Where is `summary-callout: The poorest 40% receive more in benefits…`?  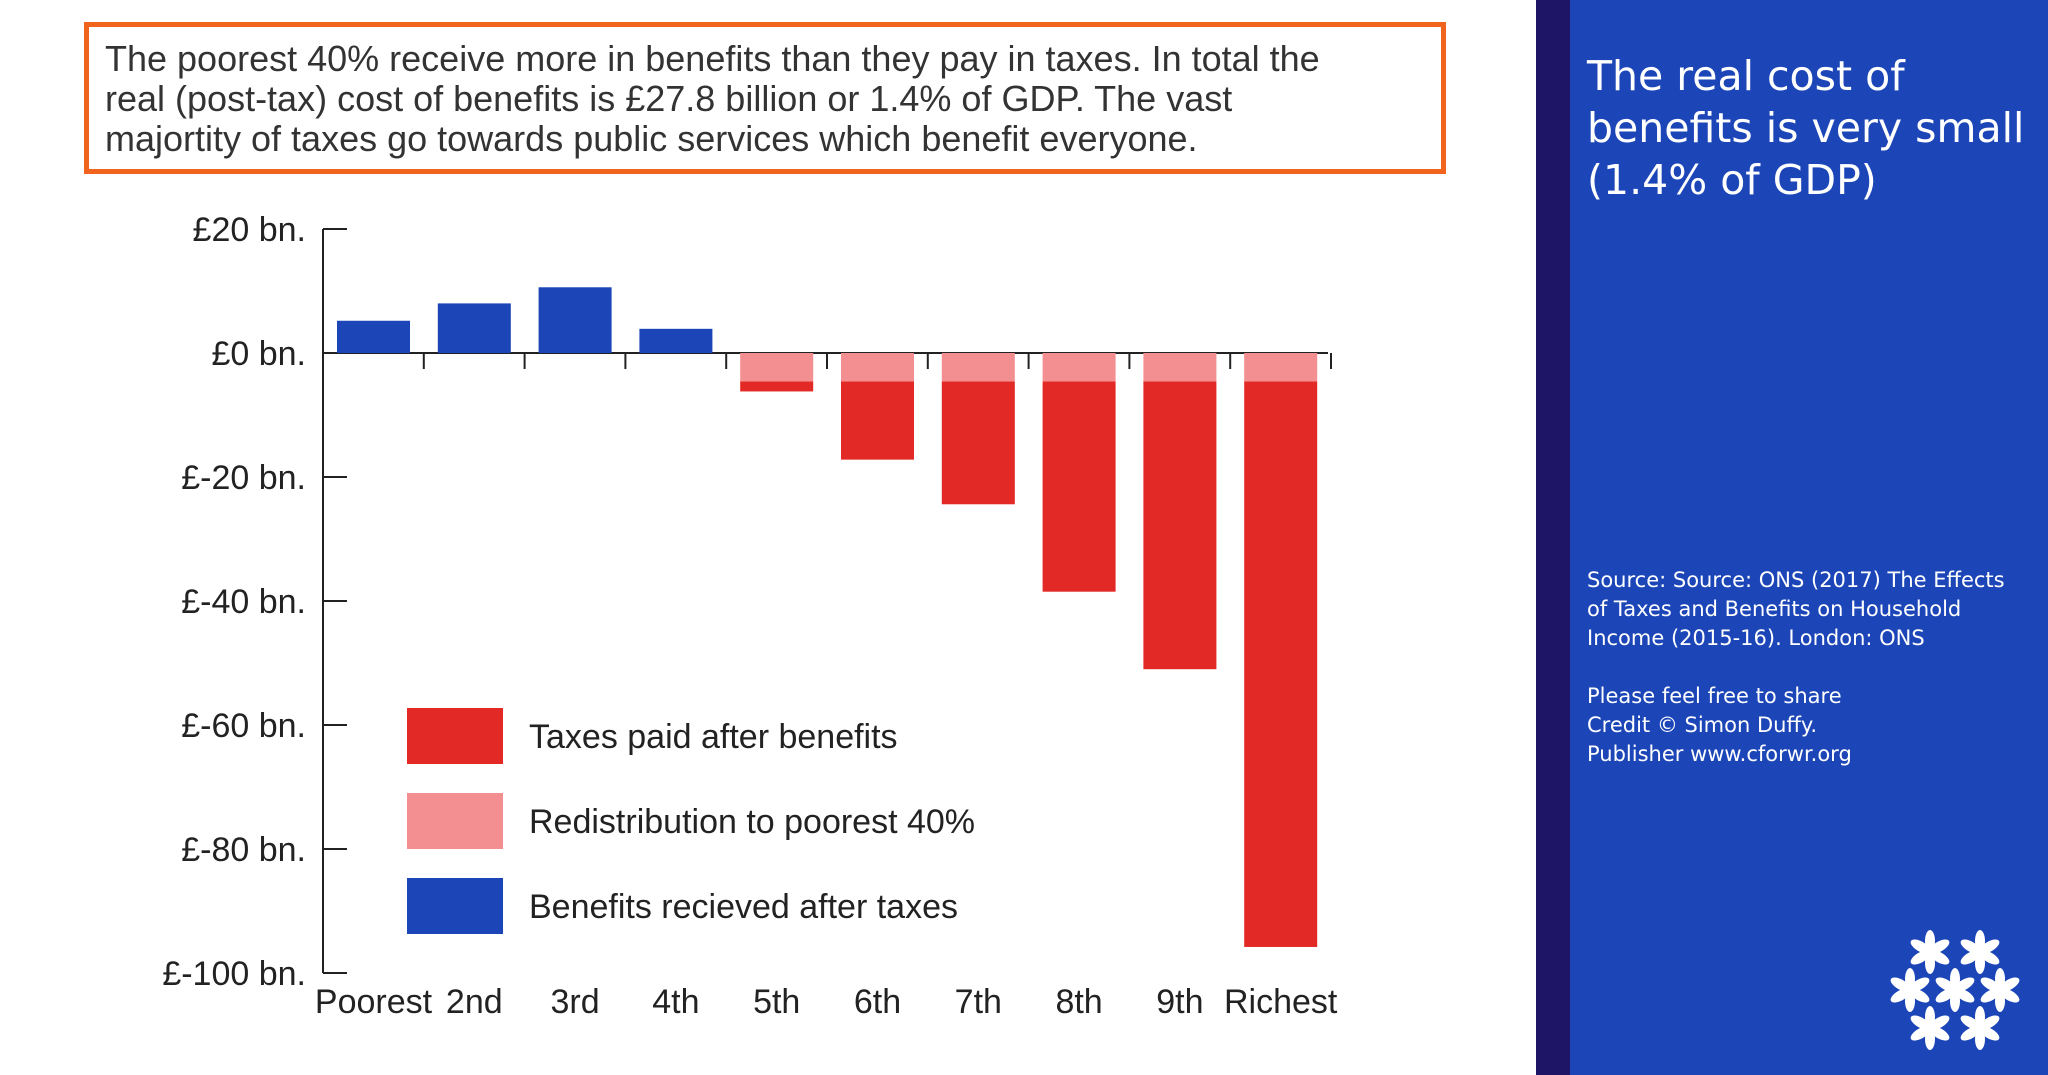 summary-callout: The poorest 40% receive more in benefits… is located at coordinates (765, 98).